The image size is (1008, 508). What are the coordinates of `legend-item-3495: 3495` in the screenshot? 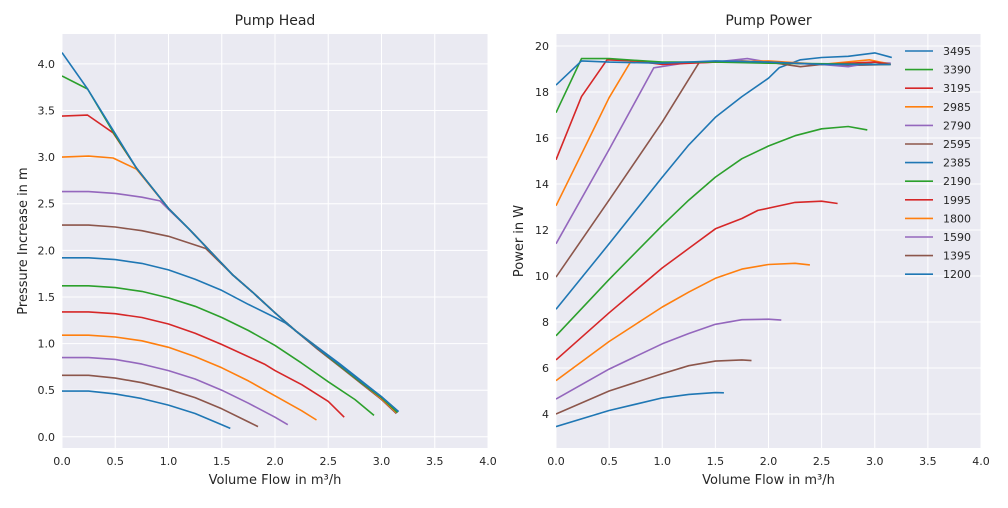 It's located at (938, 51).